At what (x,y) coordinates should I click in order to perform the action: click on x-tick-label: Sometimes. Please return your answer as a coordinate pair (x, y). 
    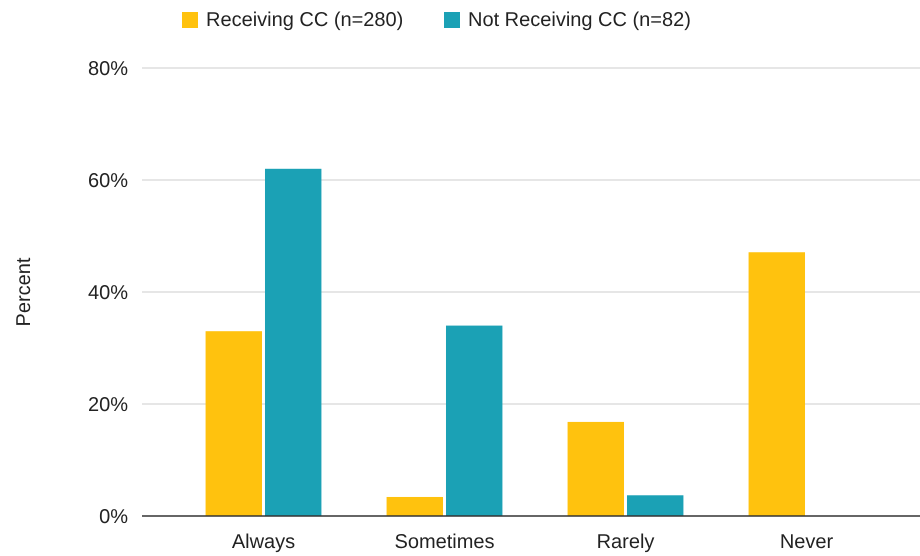
    Looking at the image, I should click on (444, 542).